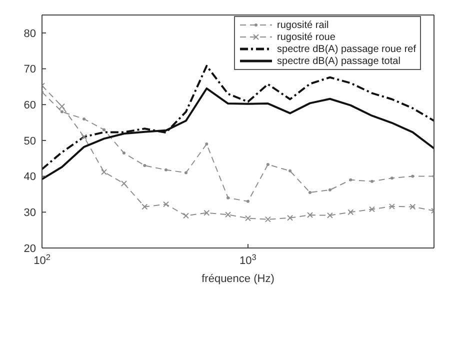  Describe the element at coordinates (42, 259) in the screenshot. I see `x-tick-label: 10$^{2}$` at that location.